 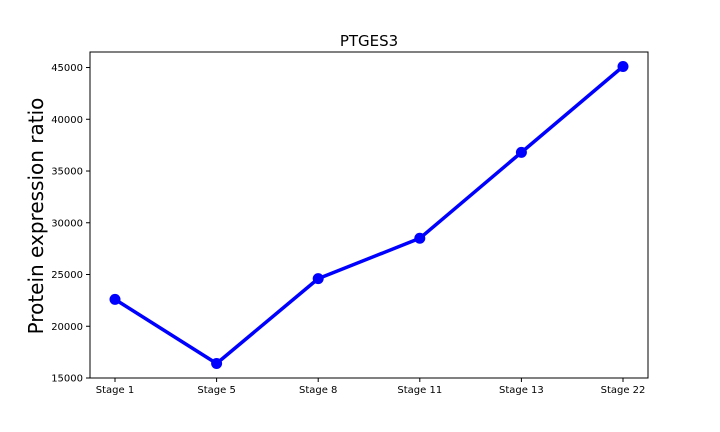 I want to click on y-tick-label: 45000, so click(x=67, y=68).